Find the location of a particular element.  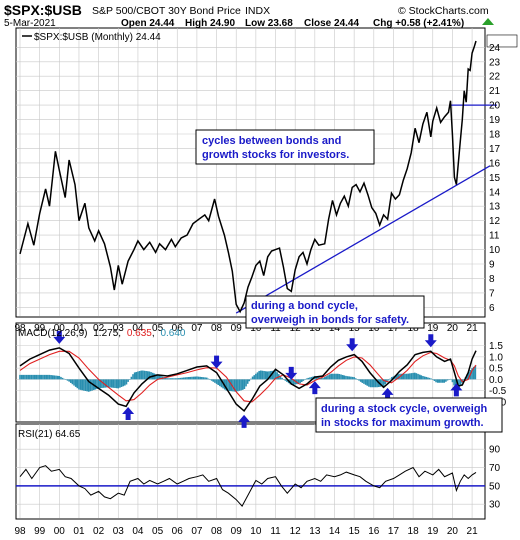

x-tick-label: 12 is located at coordinates (296, 531).